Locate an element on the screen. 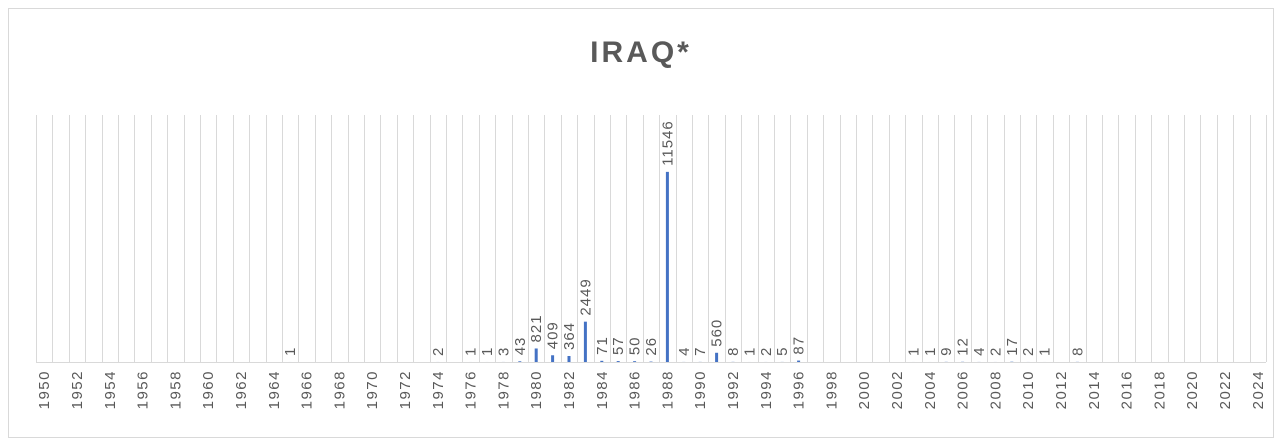 The height and width of the screenshot is (444, 1282). x-tick-label: 2008 is located at coordinates (995, 389).